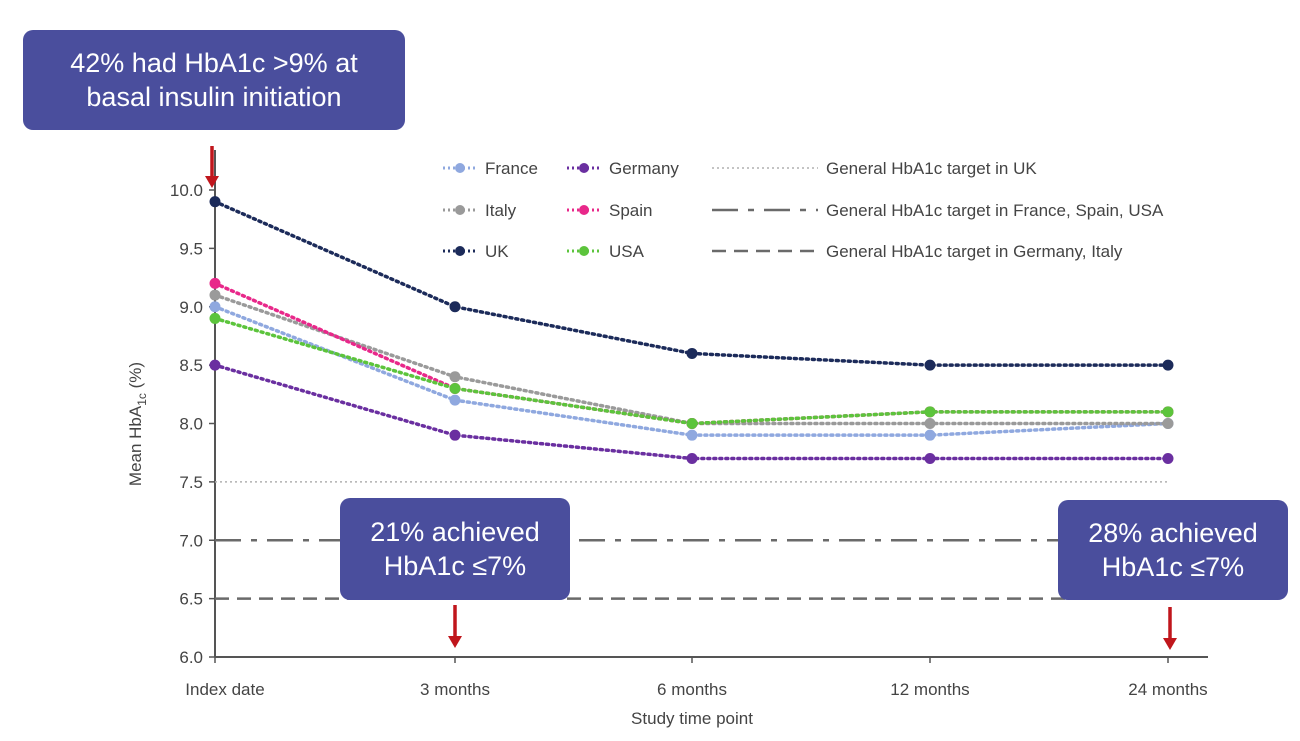 The width and height of the screenshot is (1300, 741). What do you see at coordinates (1167, 689) in the screenshot?
I see `x-tick-label: 24 months` at bounding box center [1167, 689].